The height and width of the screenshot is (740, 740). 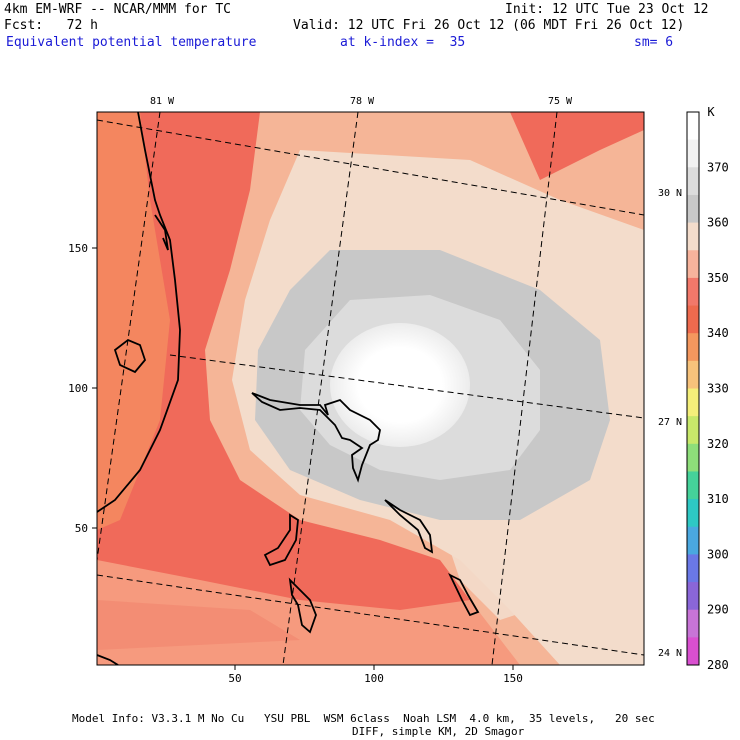 What do you see at coordinates (718, 167) in the screenshot?
I see `colorbar-label: 370` at bounding box center [718, 167].